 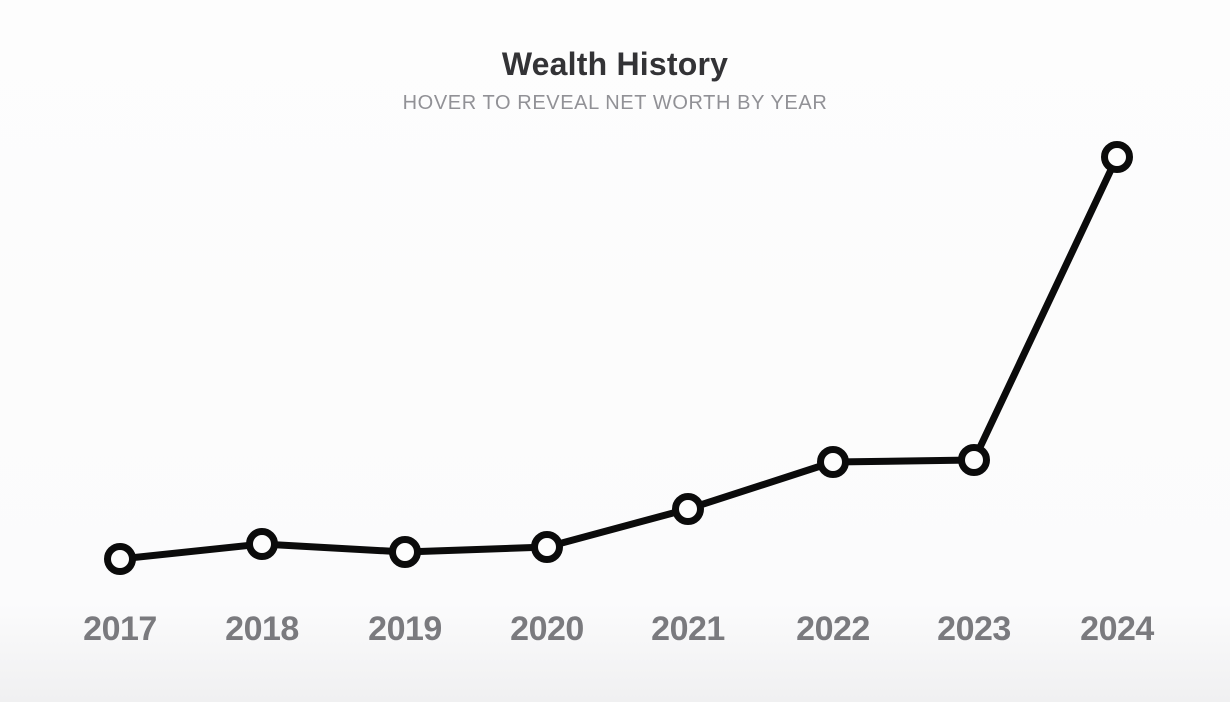 I want to click on data-point-2021, so click(x=688, y=509).